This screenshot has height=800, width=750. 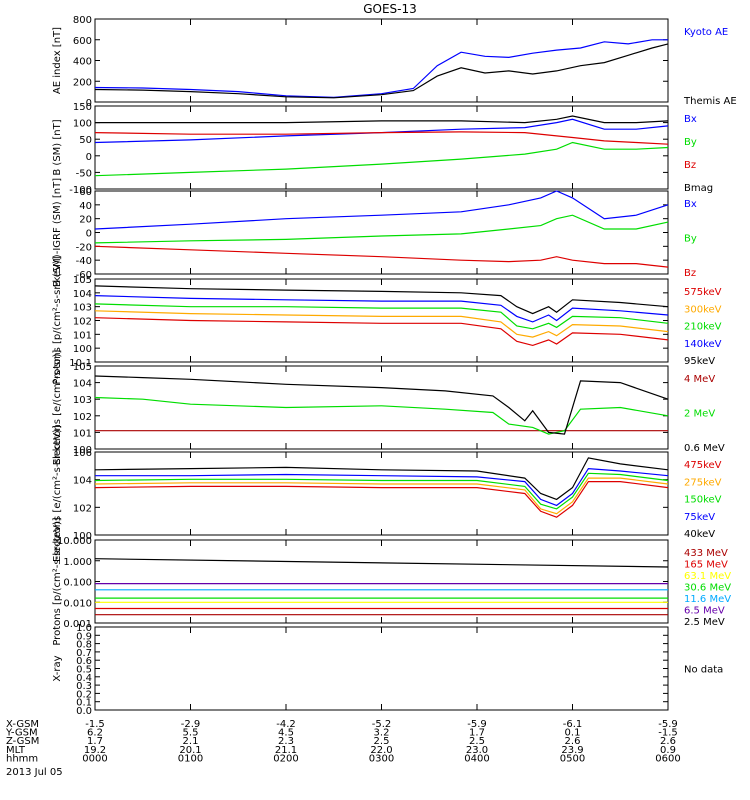 What do you see at coordinates (707, 576) in the screenshot?
I see `legend-entry: 63.1 MeV` at bounding box center [707, 576].